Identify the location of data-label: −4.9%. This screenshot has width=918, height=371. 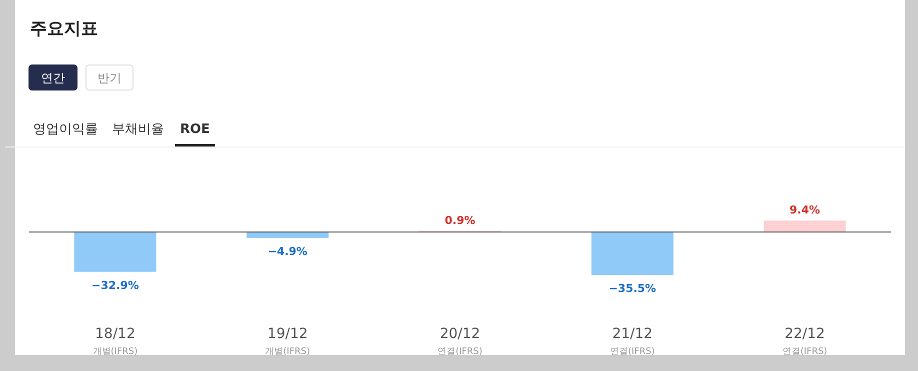
(288, 251).